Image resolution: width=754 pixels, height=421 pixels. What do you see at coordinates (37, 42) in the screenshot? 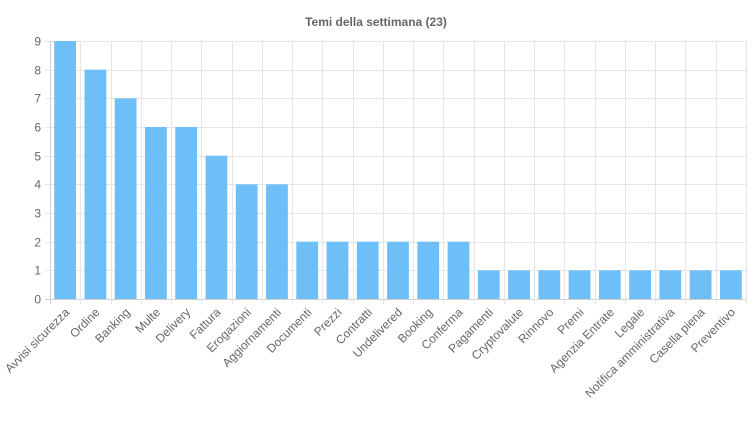
I see `y-tick-label: 9` at bounding box center [37, 42].